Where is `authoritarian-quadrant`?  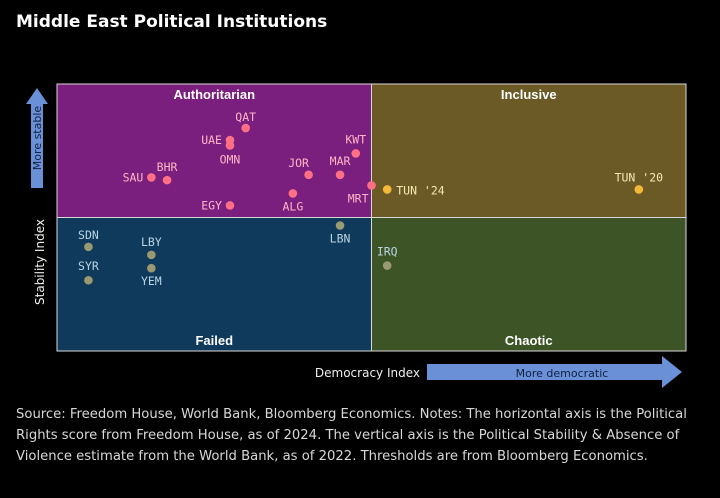
authoritarian-quadrant is located at coordinates (214, 150).